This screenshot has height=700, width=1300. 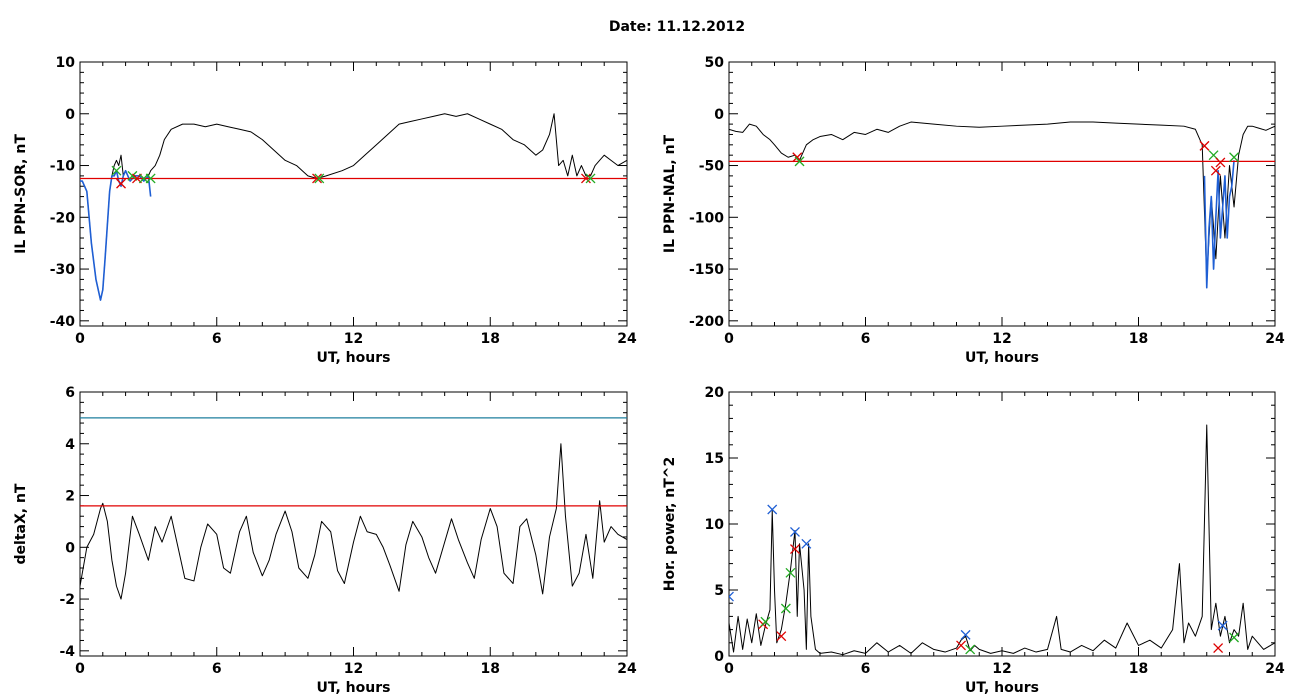 What do you see at coordinates (21, 194) in the screenshot?
I see `y-axis-label: IL PPN-SOR, nT` at bounding box center [21, 194].